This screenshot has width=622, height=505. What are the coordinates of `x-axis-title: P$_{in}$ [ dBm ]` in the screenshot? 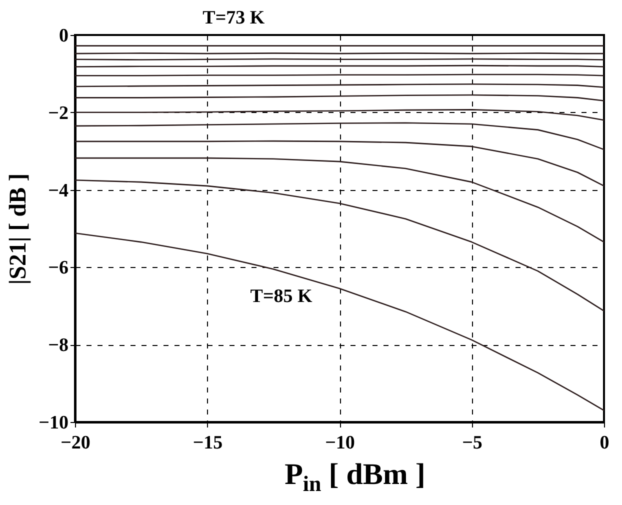 It's located at (355, 477).